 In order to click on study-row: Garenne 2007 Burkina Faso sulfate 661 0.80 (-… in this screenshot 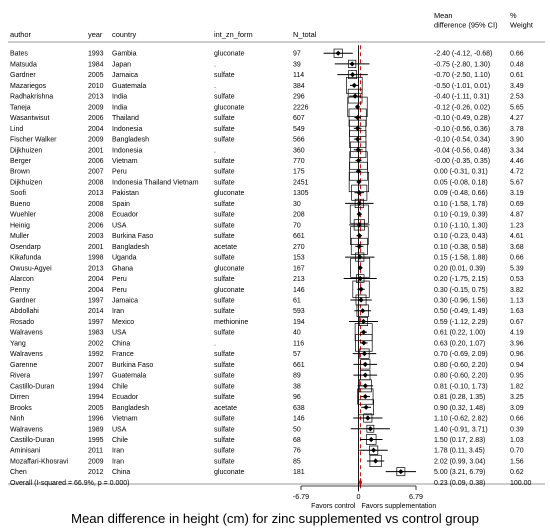, I will do `click(267, 364)`.